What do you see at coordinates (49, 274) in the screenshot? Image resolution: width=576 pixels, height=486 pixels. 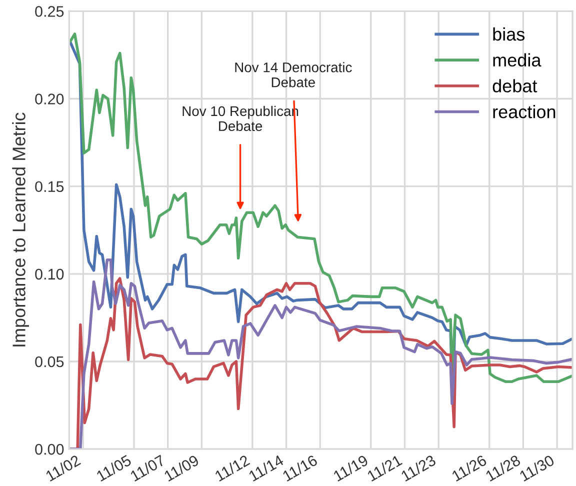 I see `y-tick-label: 0.10` at bounding box center [49, 274].